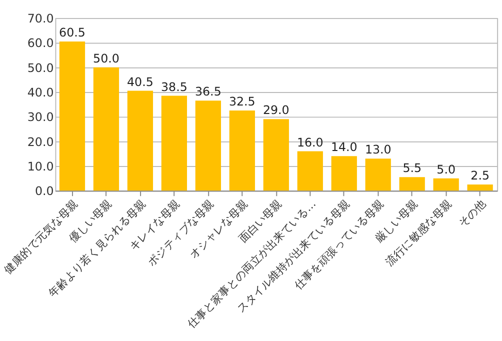 Image resolution: width=502 pixels, height=341 pixels. Describe the element at coordinates (174, 87) in the screenshot. I see `data-label: 38.5` at that location.